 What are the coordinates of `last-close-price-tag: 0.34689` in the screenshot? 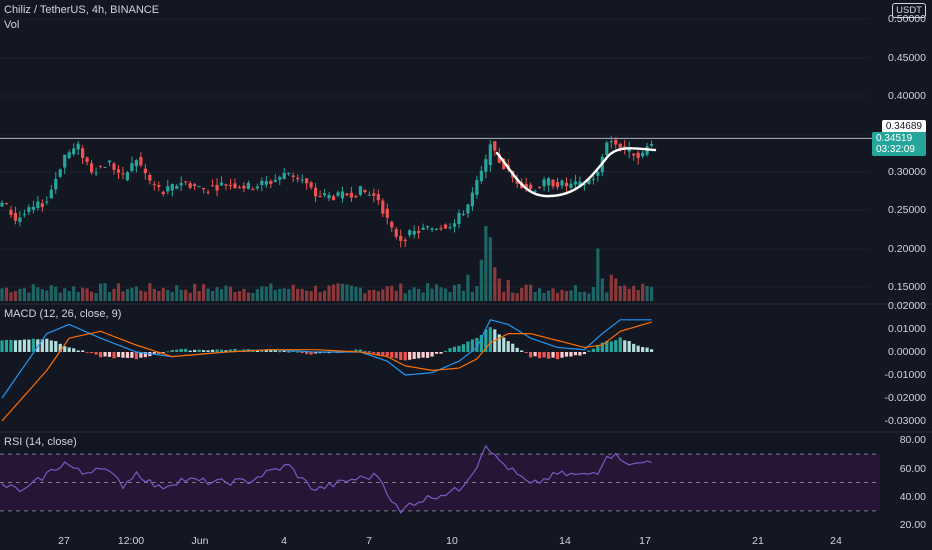 It's located at (903, 126).